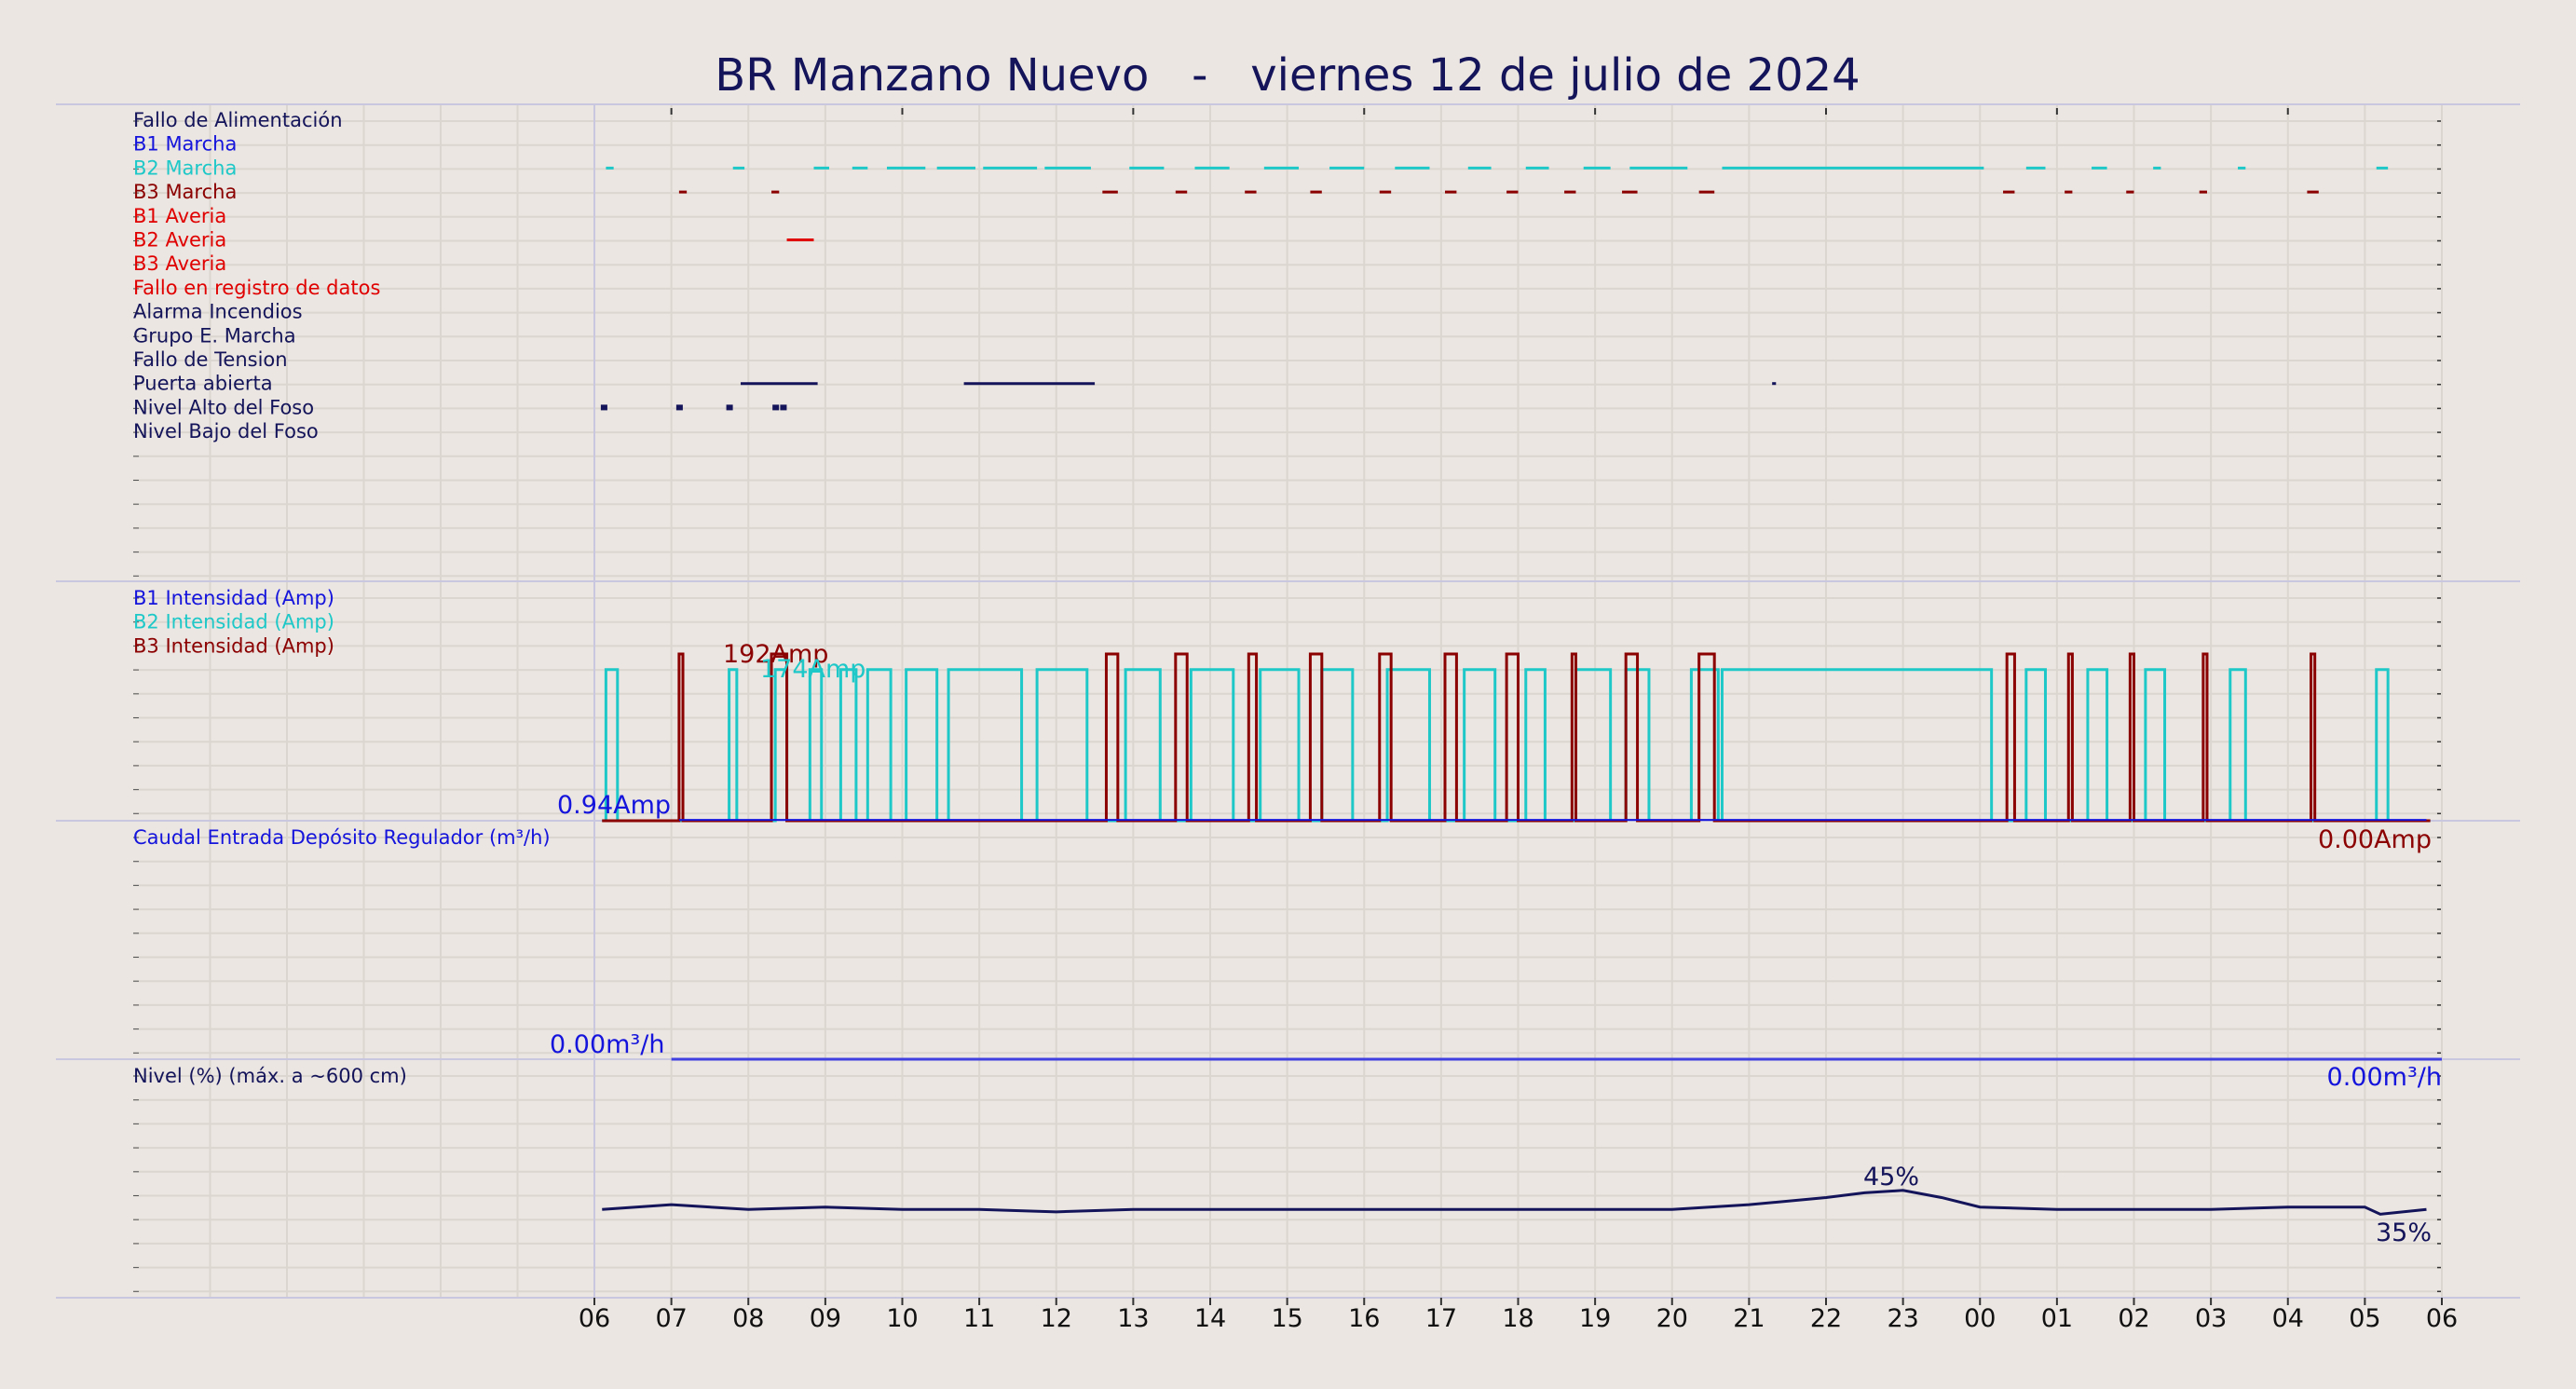  What do you see at coordinates (179, 241) in the screenshot?
I see `signal-label: B2 Averia` at bounding box center [179, 241].